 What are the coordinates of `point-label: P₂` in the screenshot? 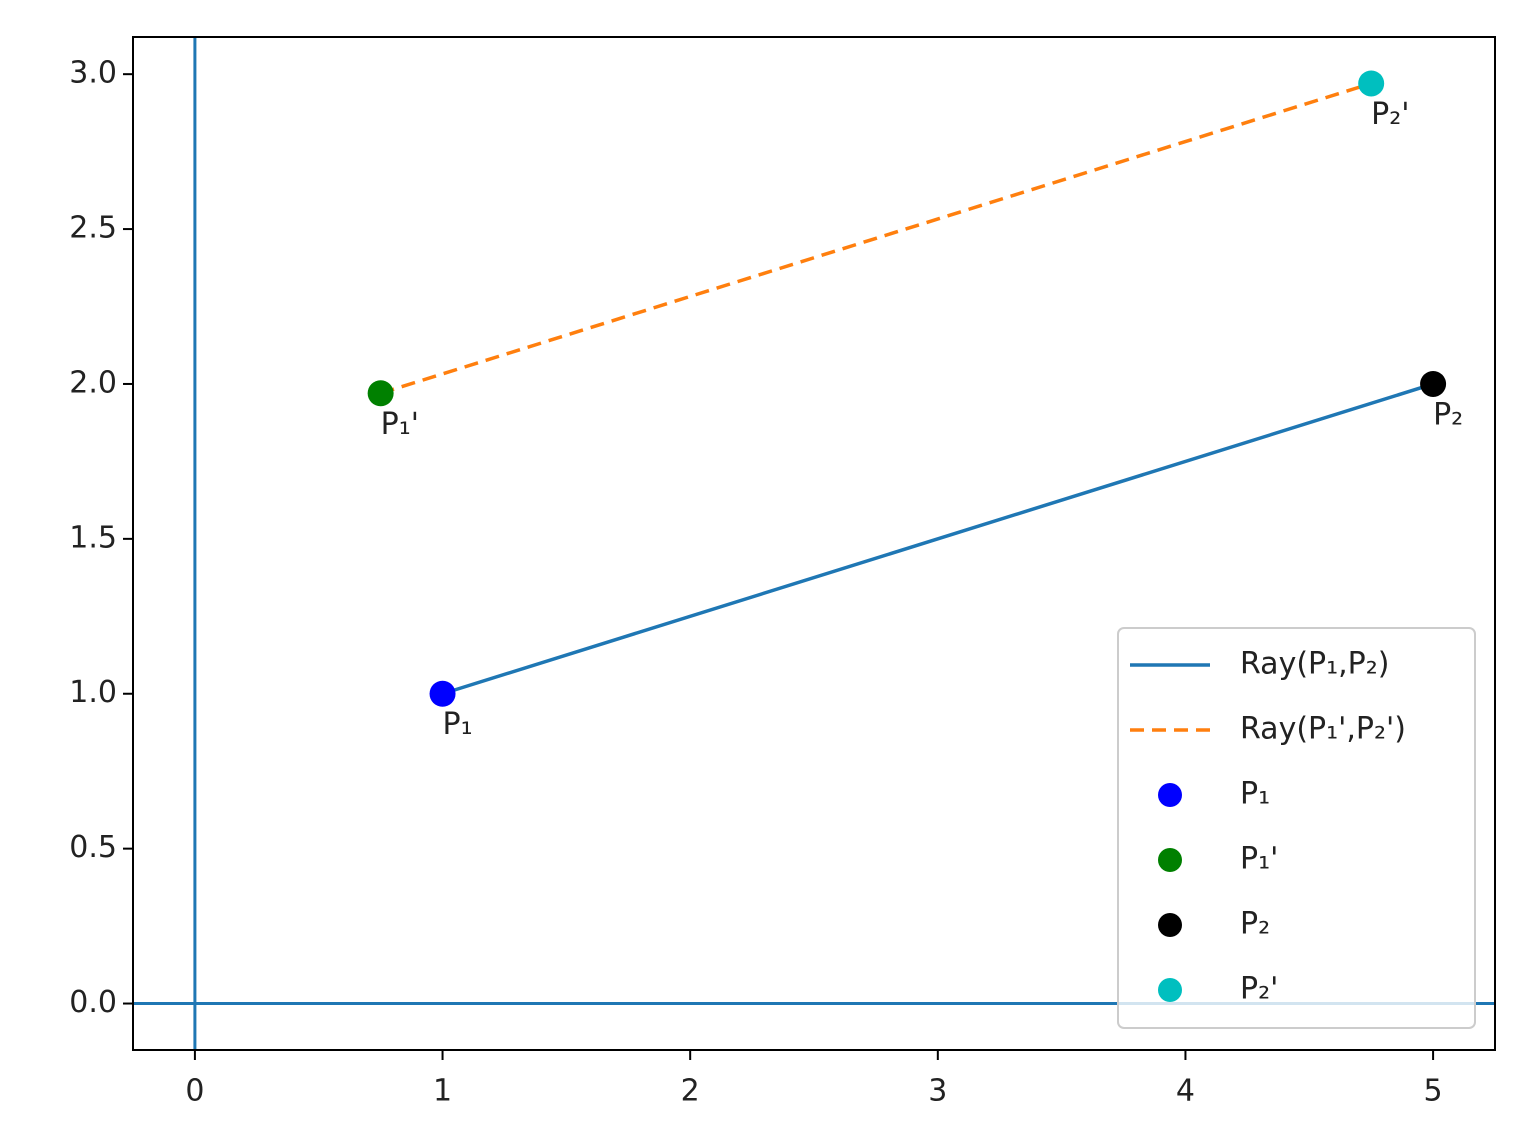 It's located at (1448, 414).